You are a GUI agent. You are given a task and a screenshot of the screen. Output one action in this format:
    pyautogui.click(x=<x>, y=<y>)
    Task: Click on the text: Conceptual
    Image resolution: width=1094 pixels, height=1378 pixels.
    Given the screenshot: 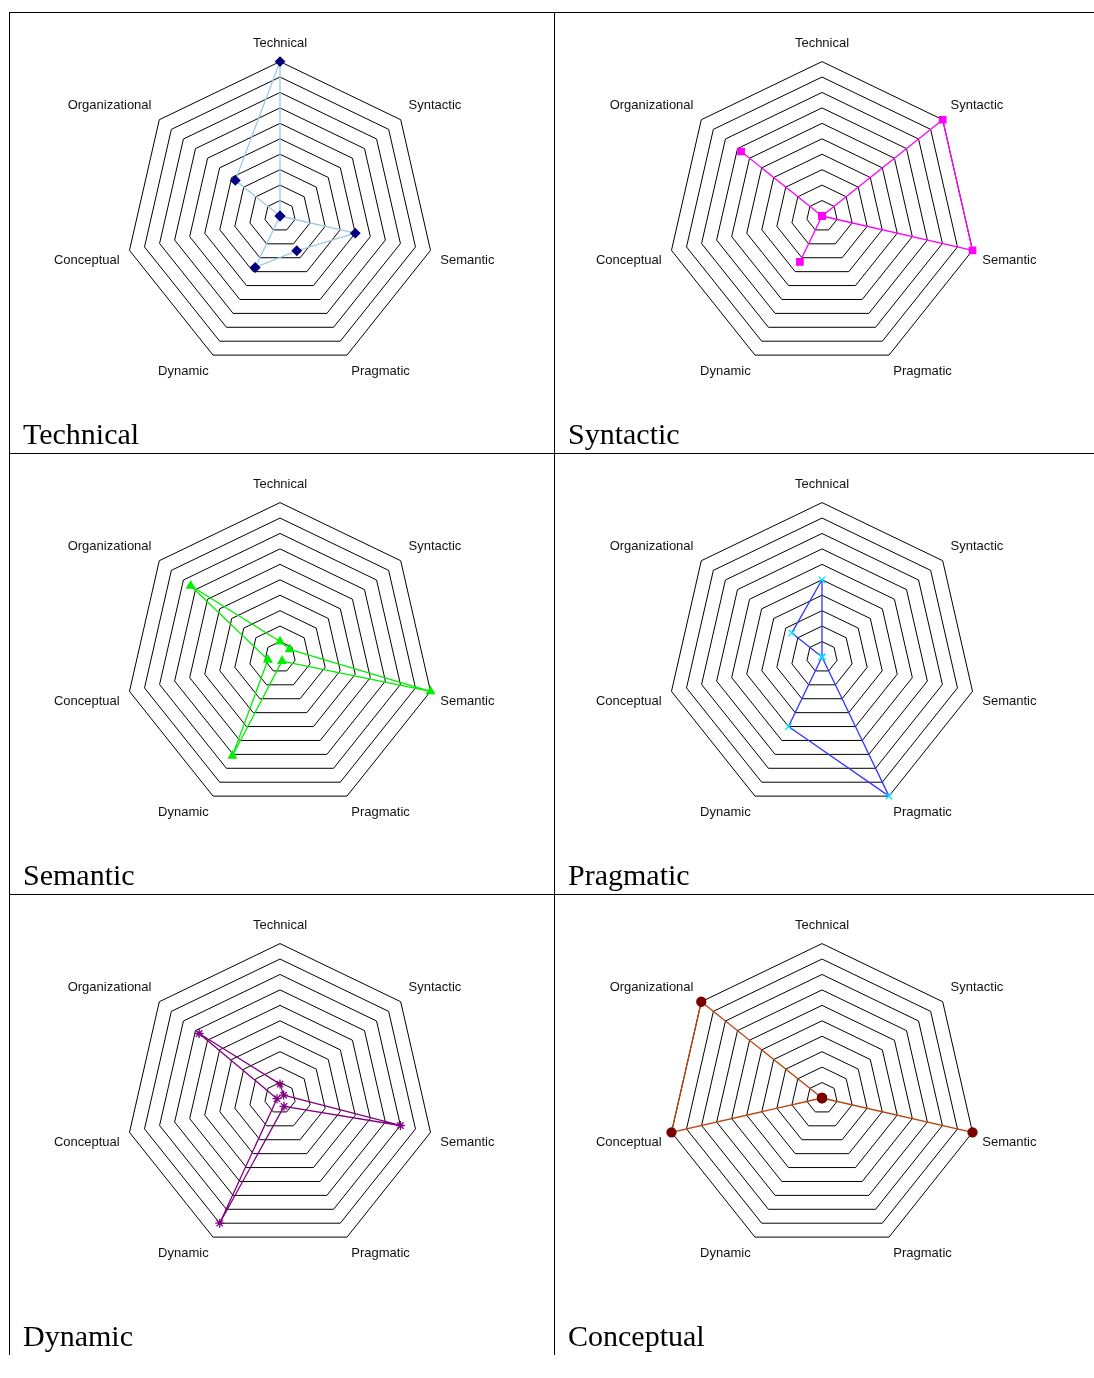 What is the action you would take?
    pyautogui.click(x=636, y=1336)
    